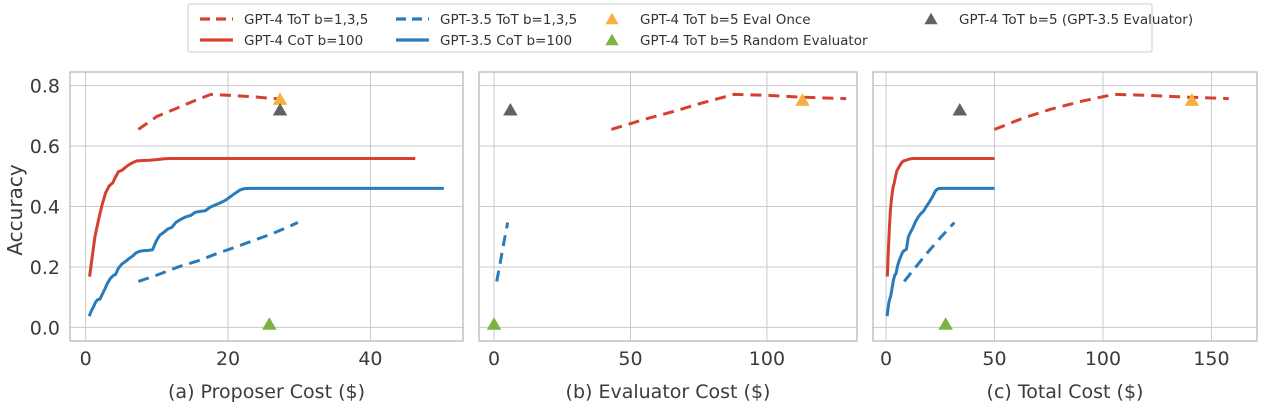 The width and height of the screenshot is (1278, 408). What do you see at coordinates (668, 392) in the screenshot?
I see `x-axis-title: (b) Evaluator Cost ($)` at bounding box center [668, 392].